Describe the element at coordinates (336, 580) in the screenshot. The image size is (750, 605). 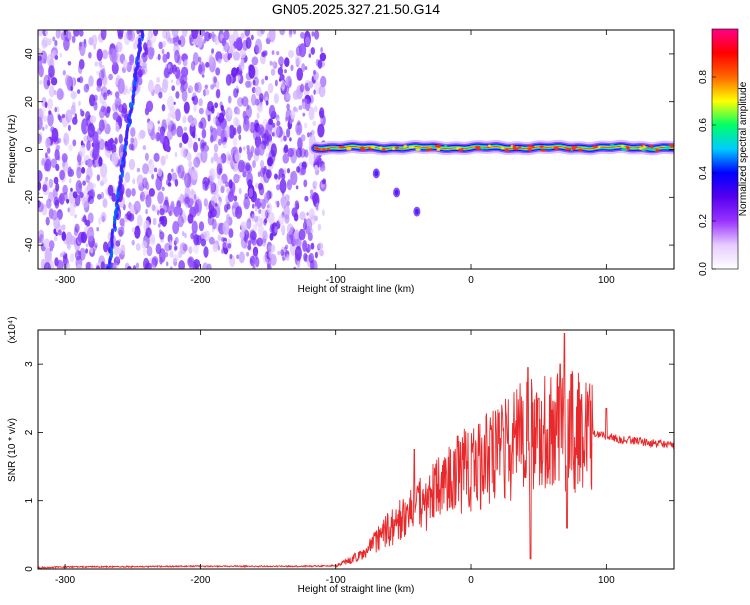
I see `snr-x-tick-label: -100` at that location.